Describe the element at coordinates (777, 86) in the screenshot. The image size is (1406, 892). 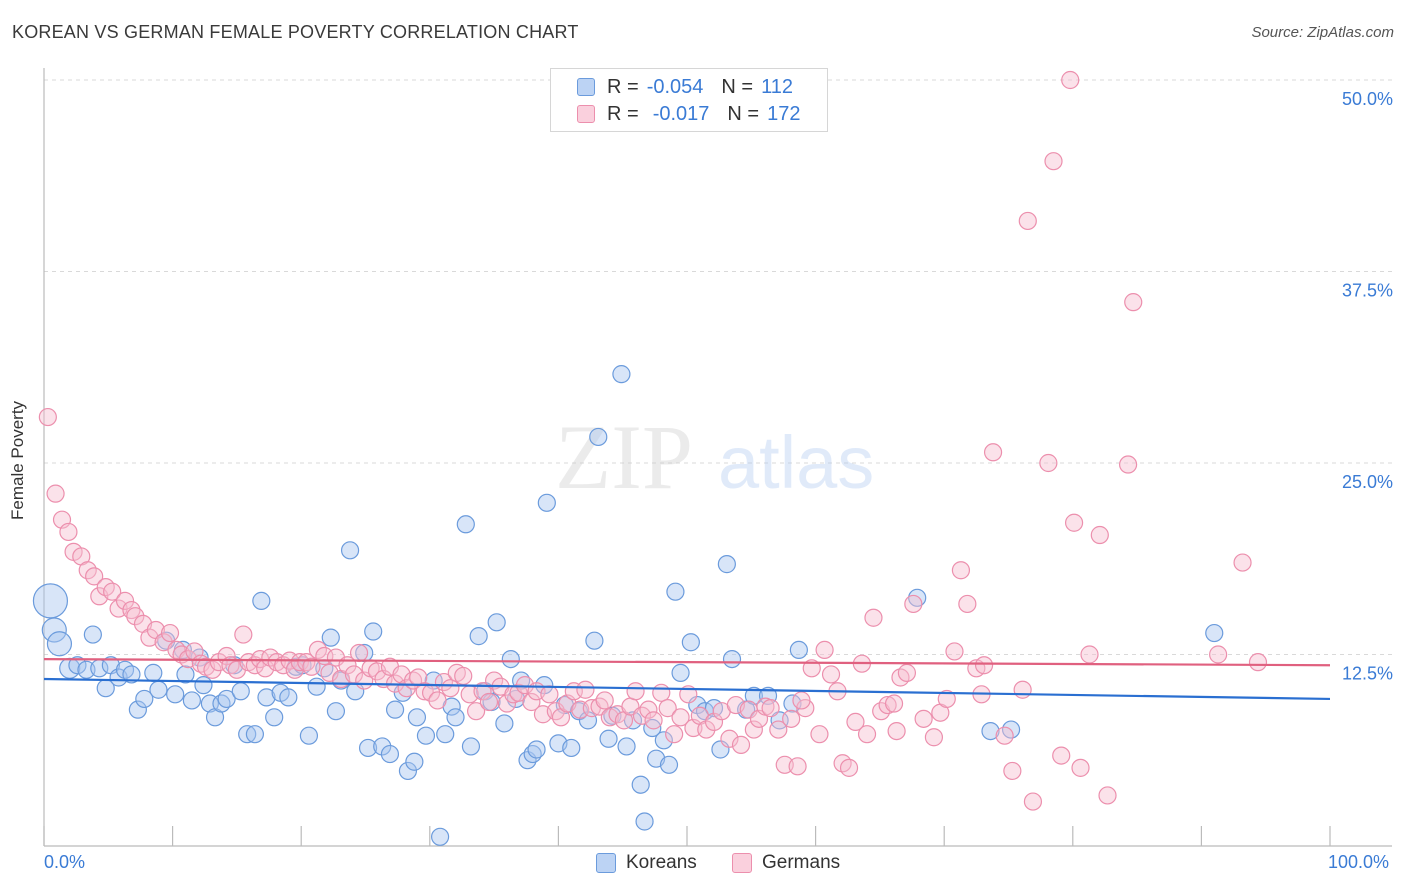
I see `legend-n-value: 112` at that location.